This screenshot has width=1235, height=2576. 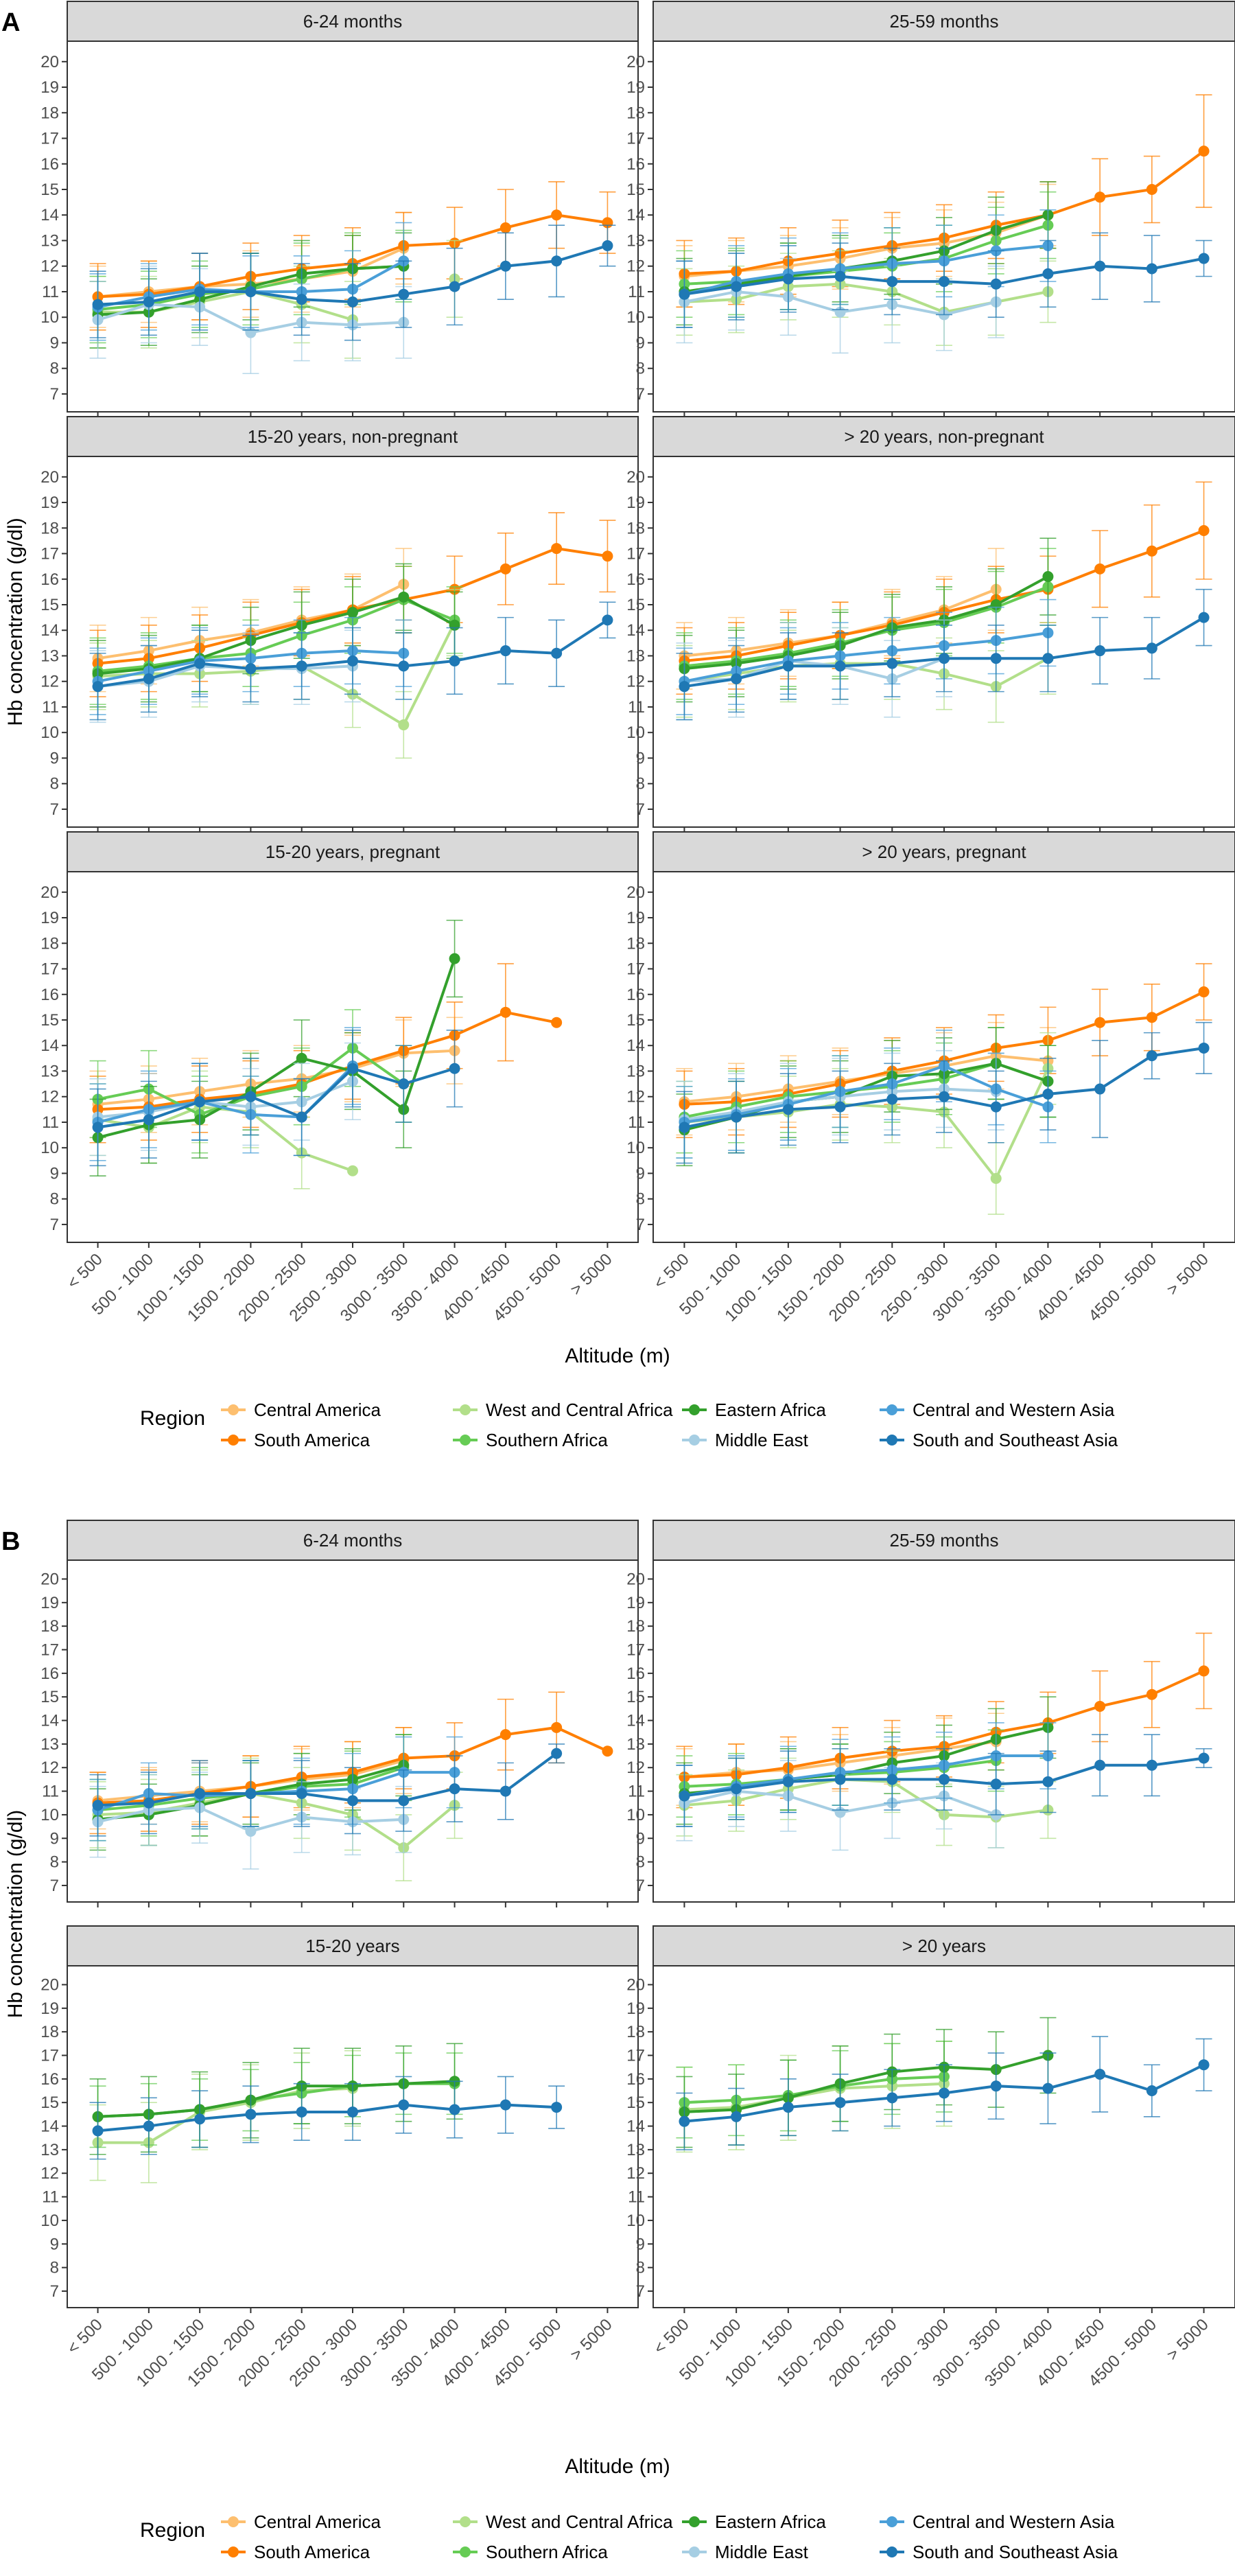 What do you see at coordinates (49, 1579) in the screenshot?
I see `y-tick-label: 20` at bounding box center [49, 1579].